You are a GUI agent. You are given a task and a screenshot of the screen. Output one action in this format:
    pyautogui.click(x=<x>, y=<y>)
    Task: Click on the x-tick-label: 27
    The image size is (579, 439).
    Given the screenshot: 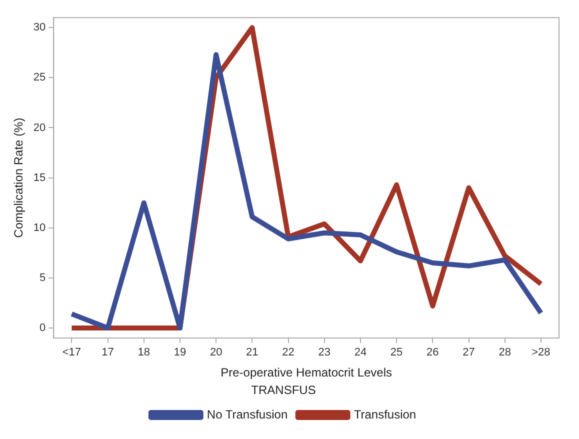 What is the action you would take?
    pyautogui.click(x=468, y=352)
    